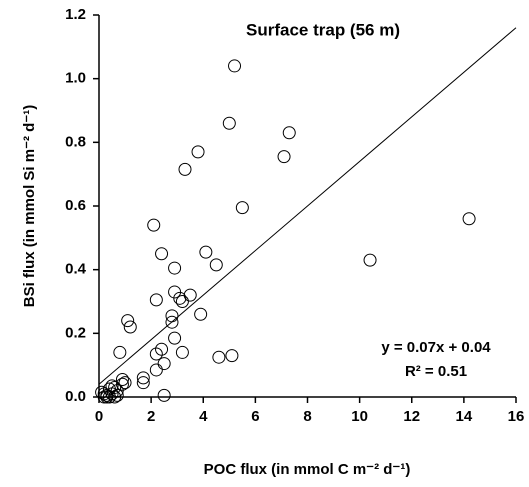 This screenshot has height=487, width=529. Describe the element at coordinates (75, 396) in the screenshot. I see `y-tick-label: 0.0` at that location.